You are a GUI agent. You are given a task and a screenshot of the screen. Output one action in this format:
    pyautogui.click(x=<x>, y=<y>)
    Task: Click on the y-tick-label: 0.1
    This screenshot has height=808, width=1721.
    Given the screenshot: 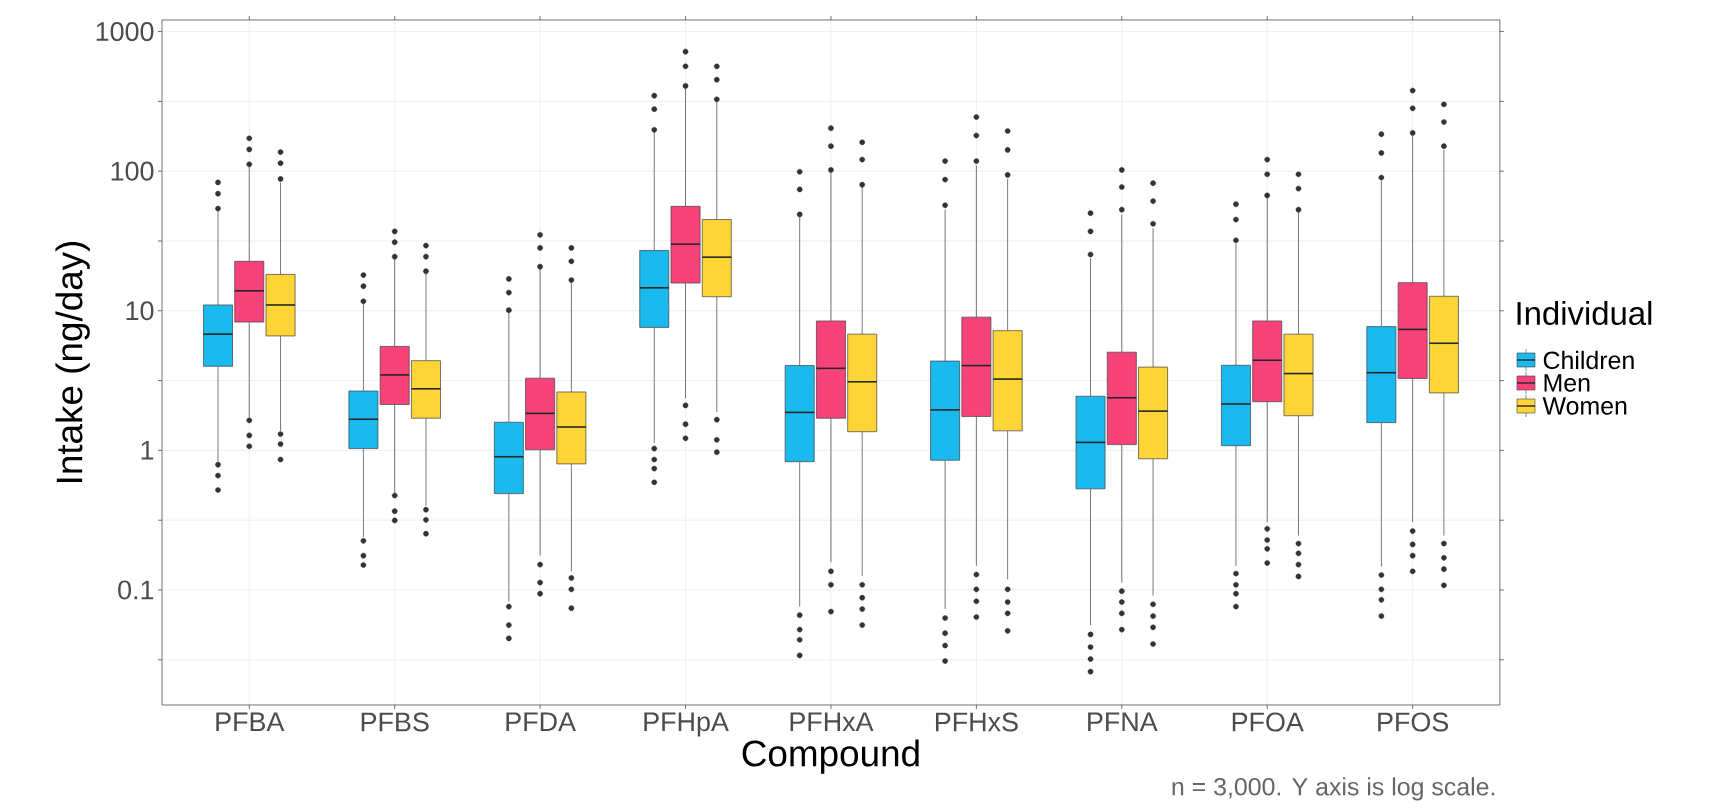 What is the action you would take?
    pyautogui.click(x=136, y=590)
    